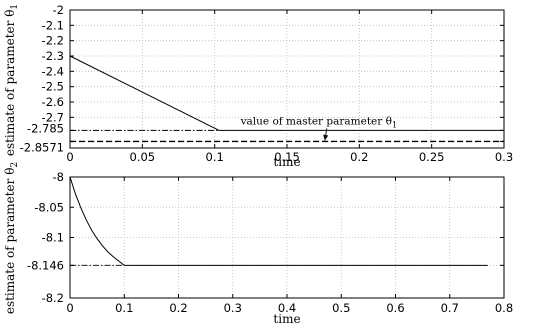  I want to click on y-axis-label: estimate of parameter θ1, so click(11, 80).